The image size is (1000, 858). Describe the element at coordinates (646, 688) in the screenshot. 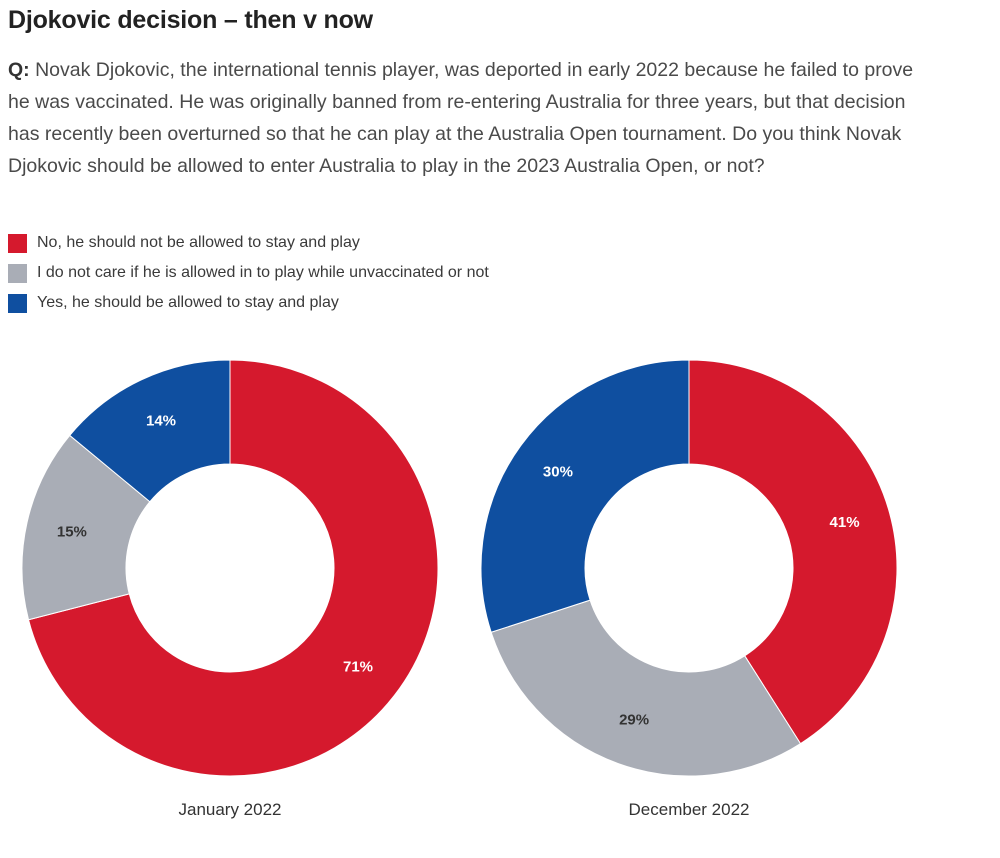

I see `donut-slice-dec-dont-care` at that location.